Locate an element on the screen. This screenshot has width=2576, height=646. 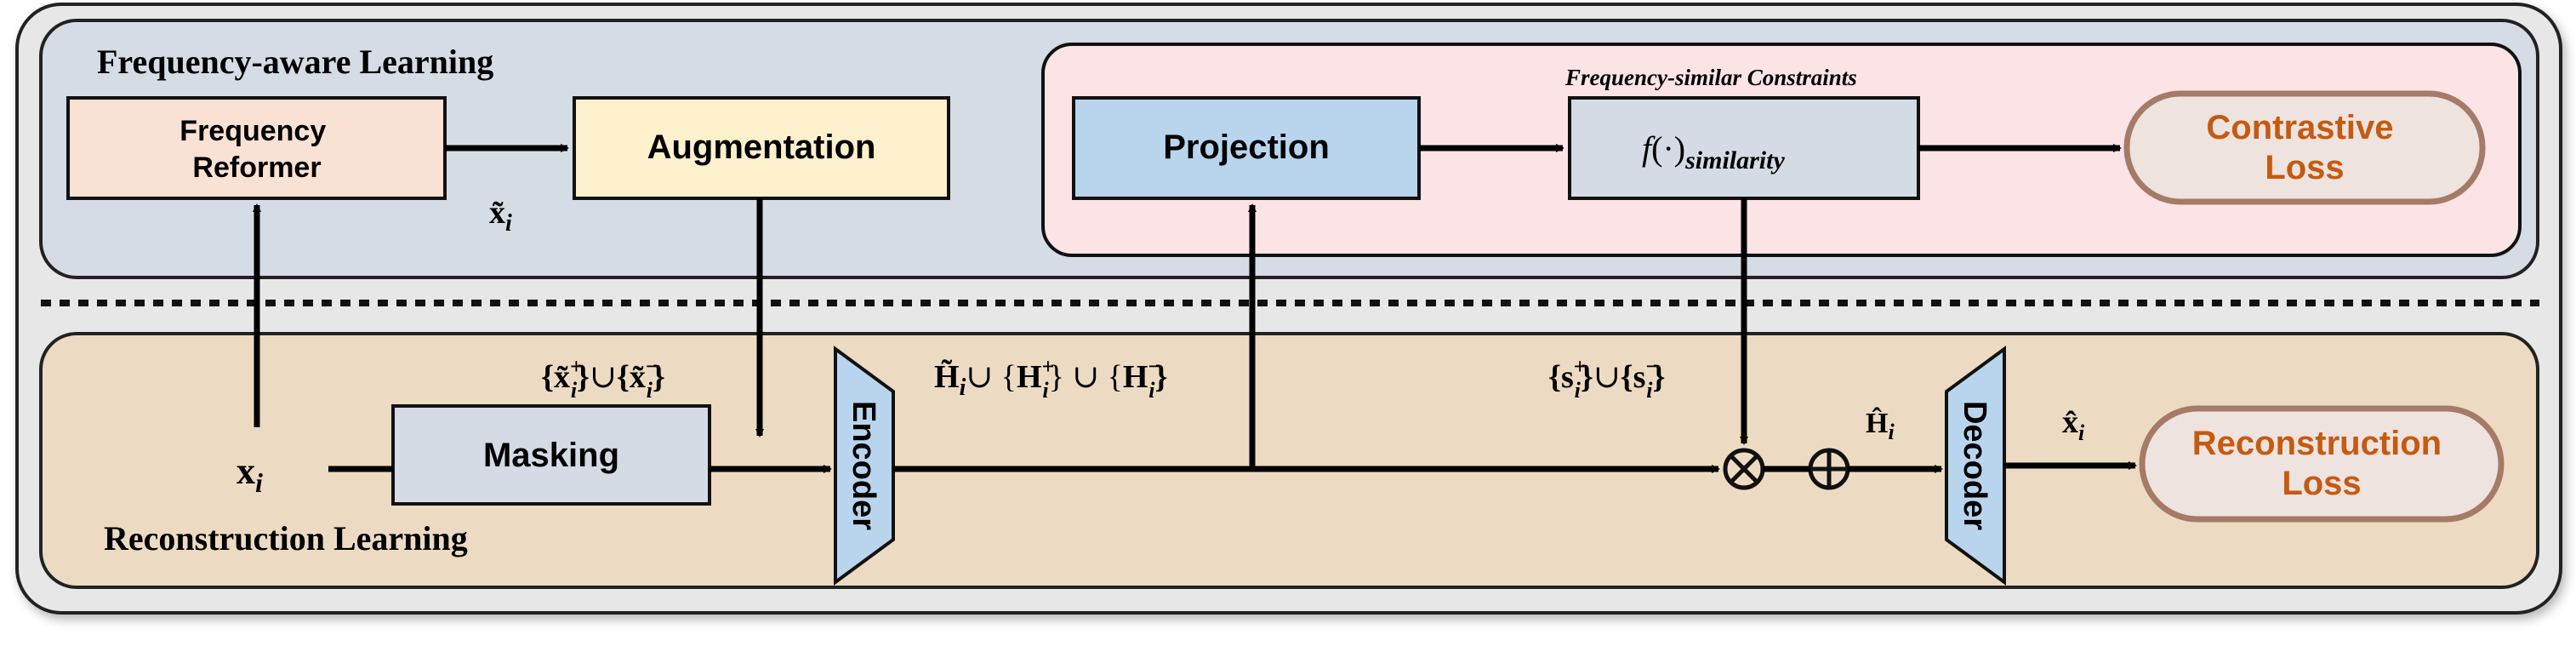
similarity-box is located at coordinates (1744, 148).